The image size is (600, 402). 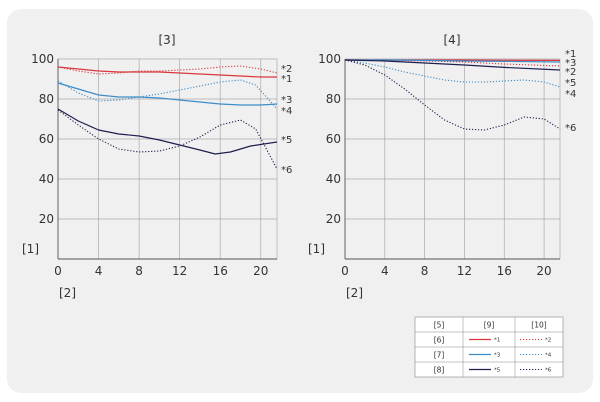 What do you see at coordinates (439, 325) in the screenshot?
I see `legend-header: [5]` at bounding box center [439, 325].